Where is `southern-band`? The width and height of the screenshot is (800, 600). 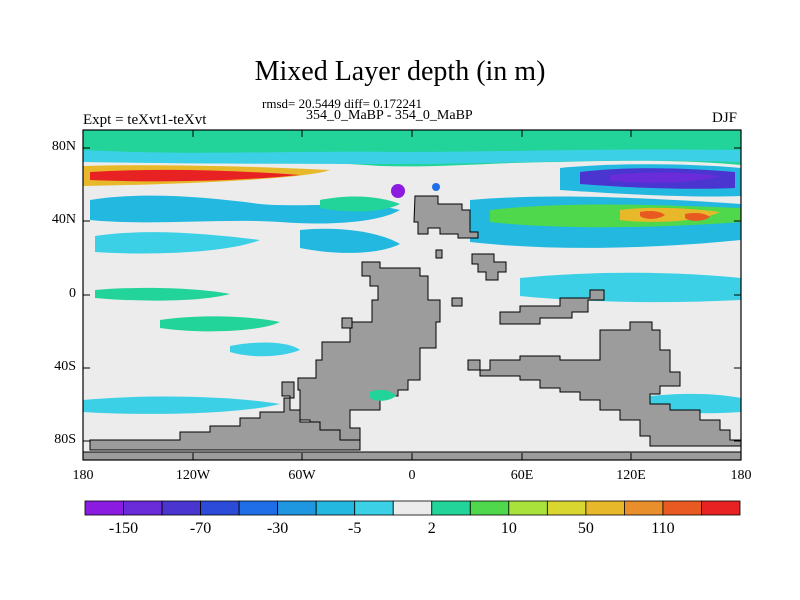
southern-band is located at coordinates (181, 405).